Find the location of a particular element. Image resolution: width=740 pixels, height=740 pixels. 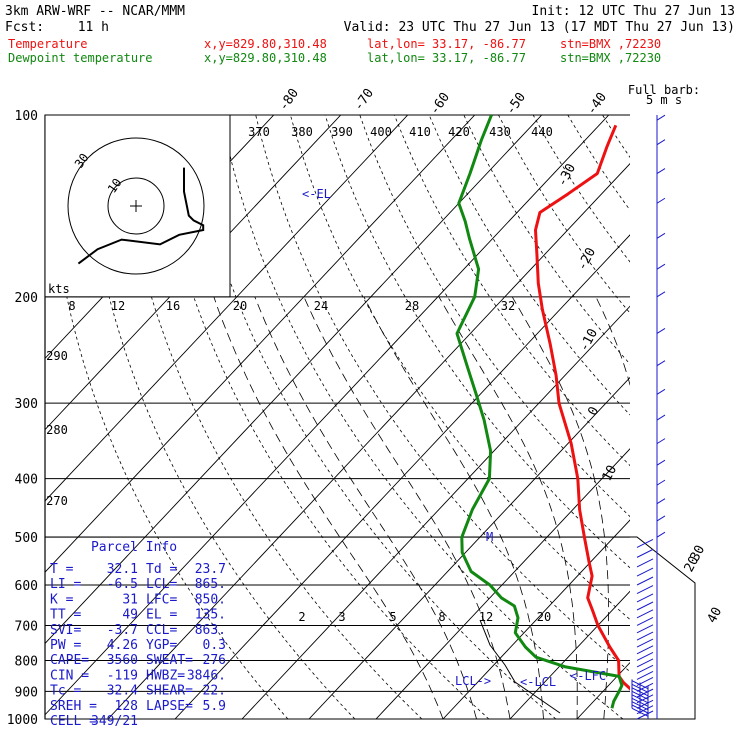

isotherm-label: 10 is located at coordinates (610, 473).